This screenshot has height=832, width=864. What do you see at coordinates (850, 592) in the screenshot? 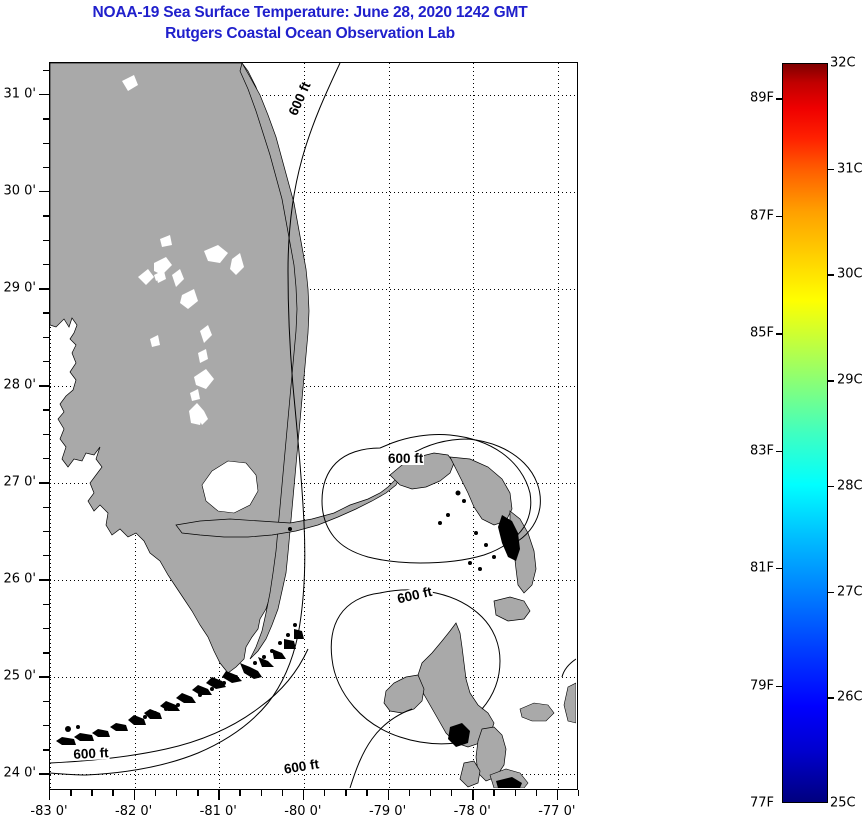
I see `colorbar-celsius-label: 27C` at bounding box center [850, 592].